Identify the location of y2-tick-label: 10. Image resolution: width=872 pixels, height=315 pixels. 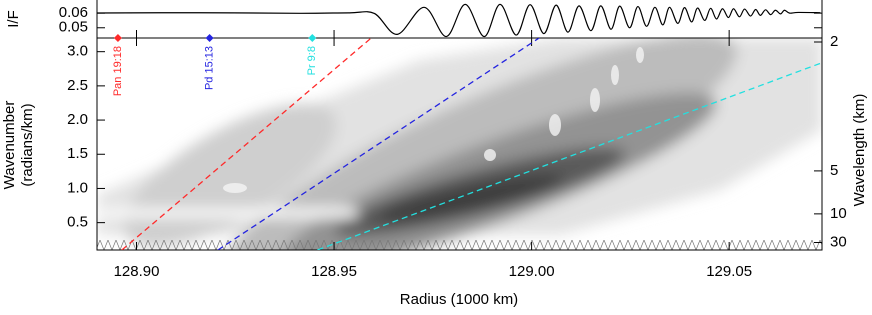
(838, 213).